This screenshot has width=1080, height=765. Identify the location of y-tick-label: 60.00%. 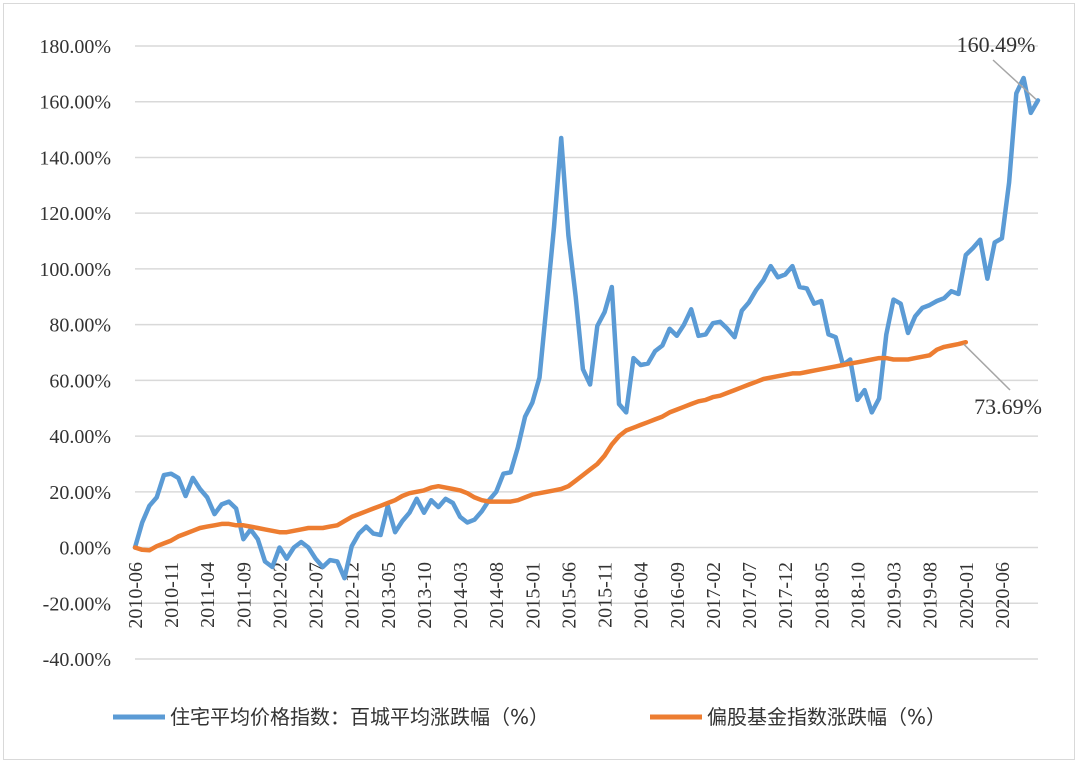
(80, 381).